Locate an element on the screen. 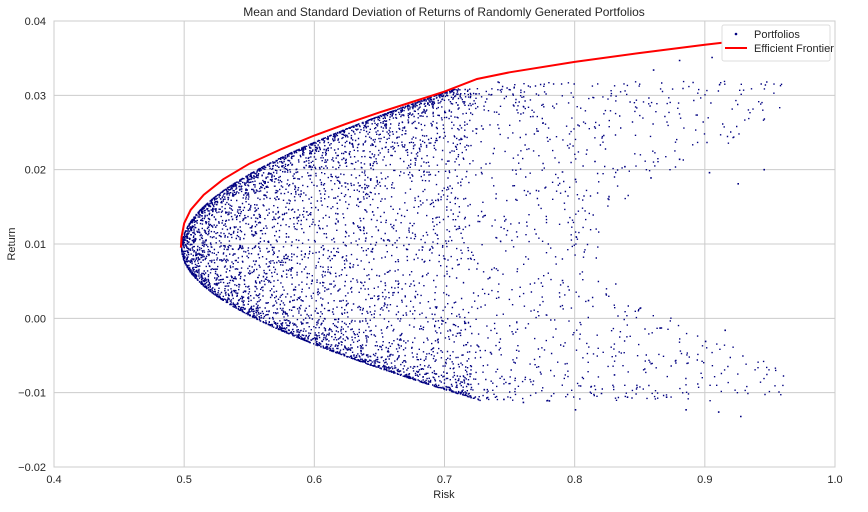 The height and width of the screenshot is (512, 868). legend-portfolios-label: Portfolios is located at coordinates (777, 35).